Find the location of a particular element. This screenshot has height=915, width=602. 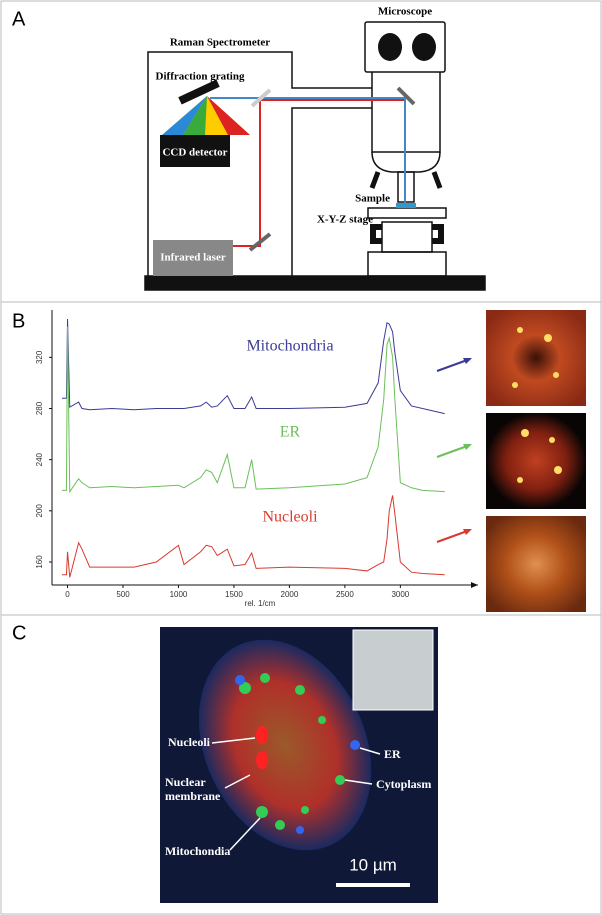

scale-label: 10 µm is located at coordinates (373, 864).